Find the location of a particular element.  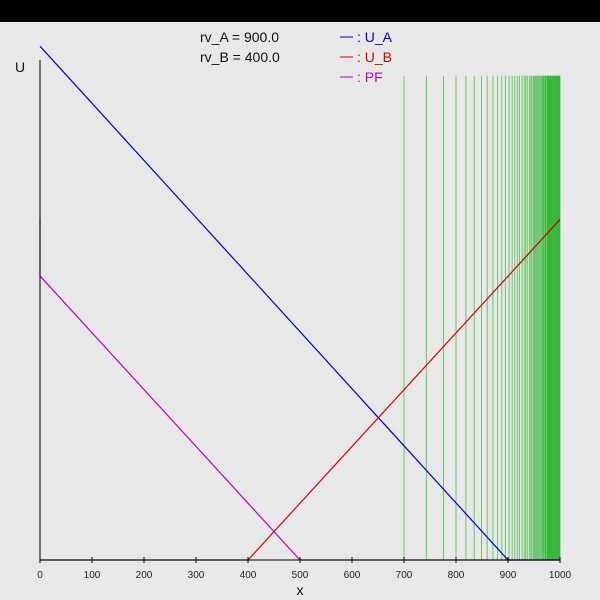

top-bar is located at coordinates (300, 11).